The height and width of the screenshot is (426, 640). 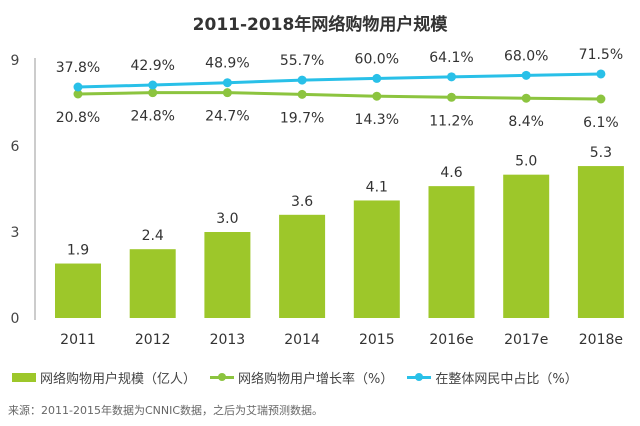 What do you see at coordinates (153, 236) in the screenshot?
I see `bar-value-label: 2.4` at bounding box center [153, 236].